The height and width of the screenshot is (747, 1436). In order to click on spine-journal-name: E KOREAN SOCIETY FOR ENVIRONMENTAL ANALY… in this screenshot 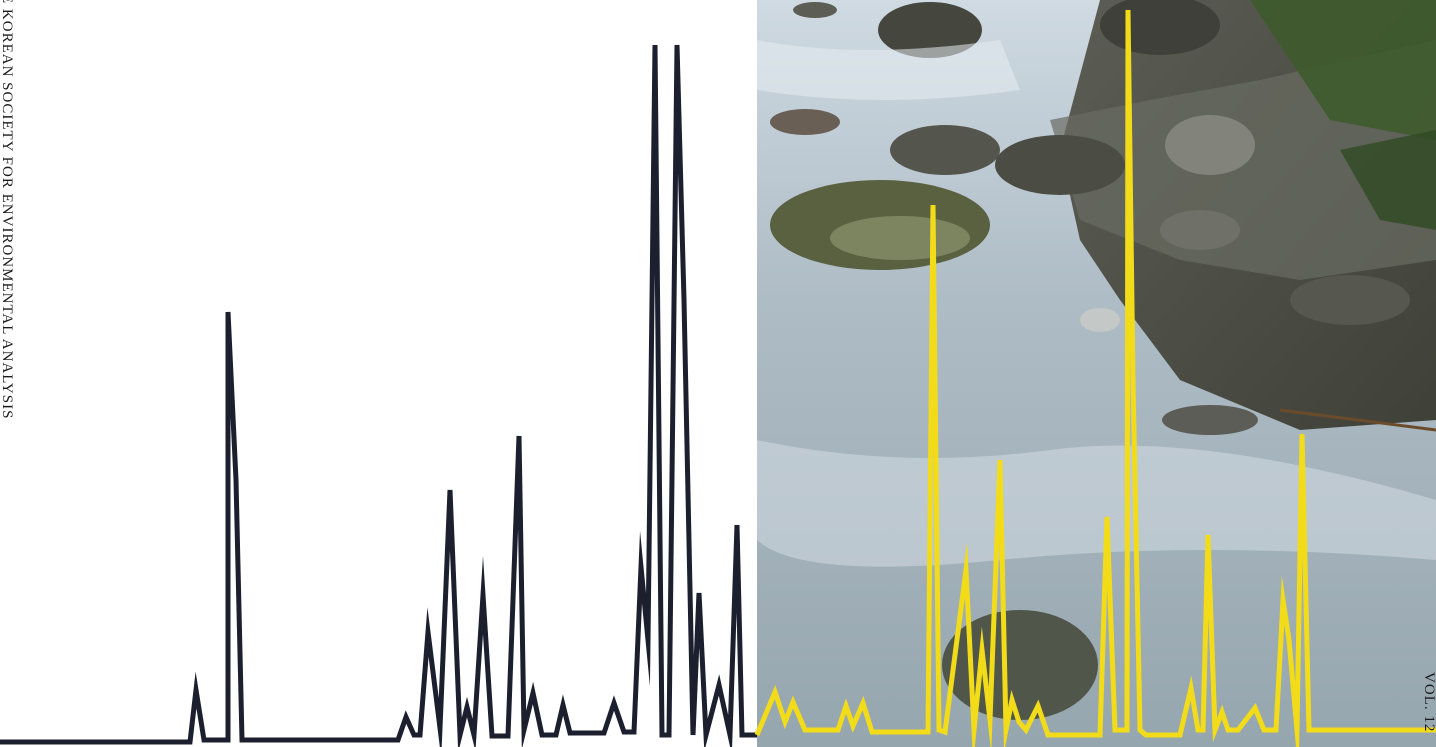, I will do `click(7, 210)`.